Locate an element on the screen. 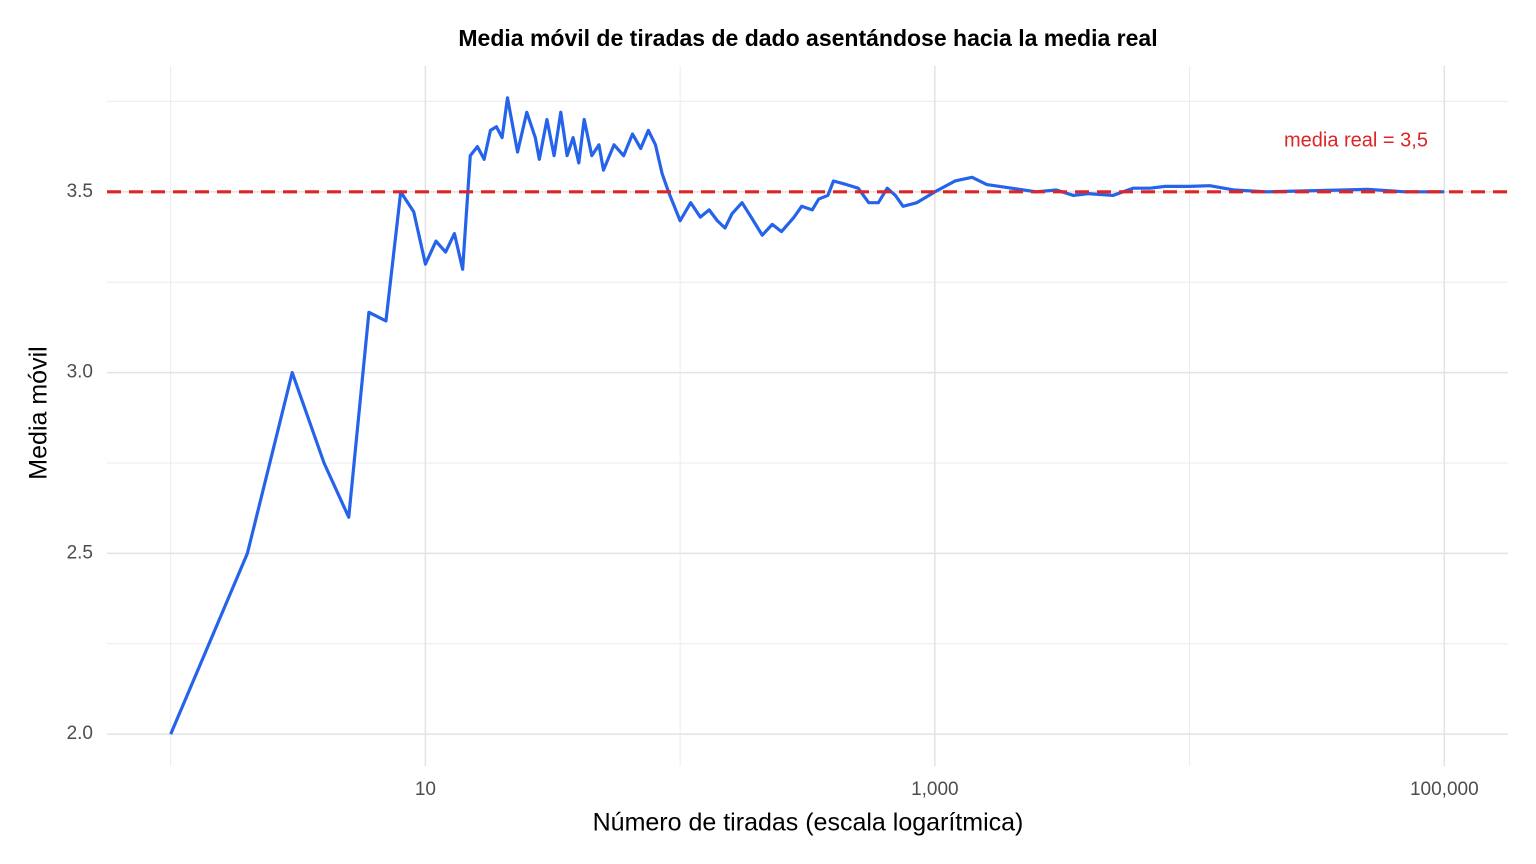  y-axis-label: Media móvil is located at coordinates (39, 412).